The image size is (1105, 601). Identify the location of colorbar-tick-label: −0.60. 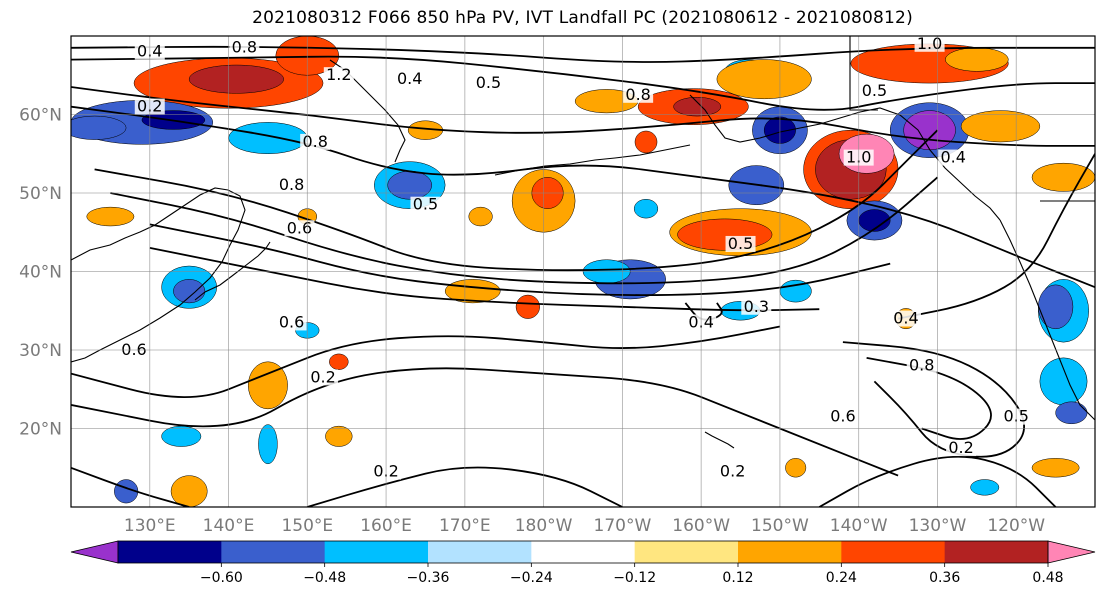
(221, 578).